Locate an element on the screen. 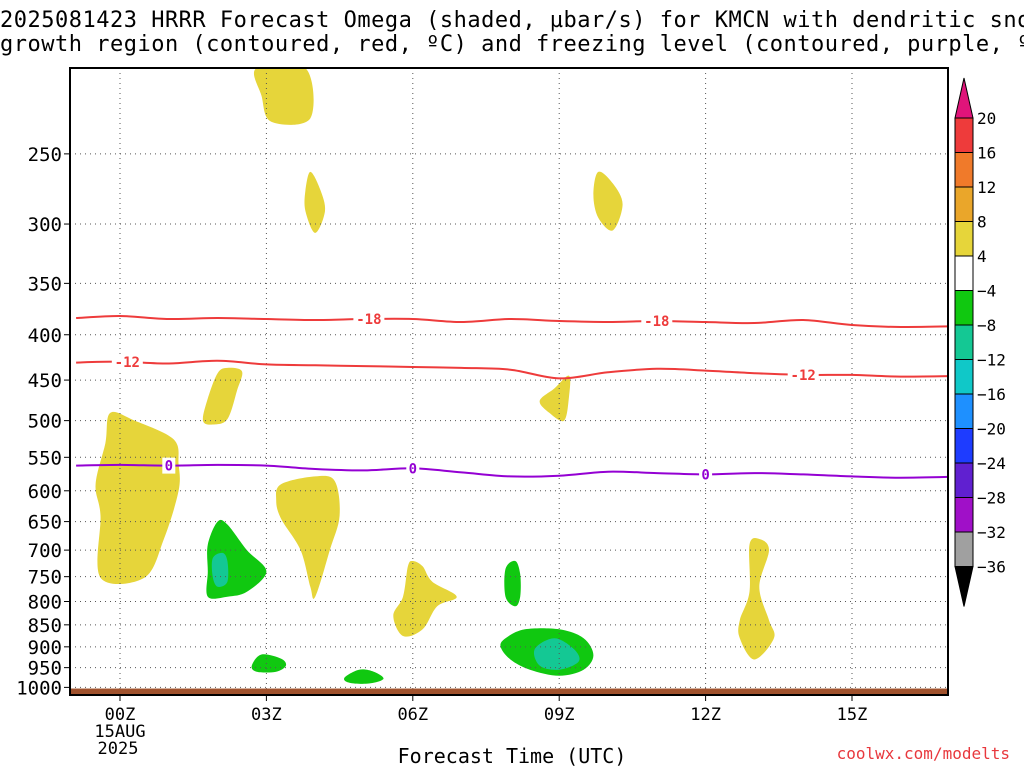 The image size is (1024, 768). y-tick-label: 500 is located at coordinates (45, 422).